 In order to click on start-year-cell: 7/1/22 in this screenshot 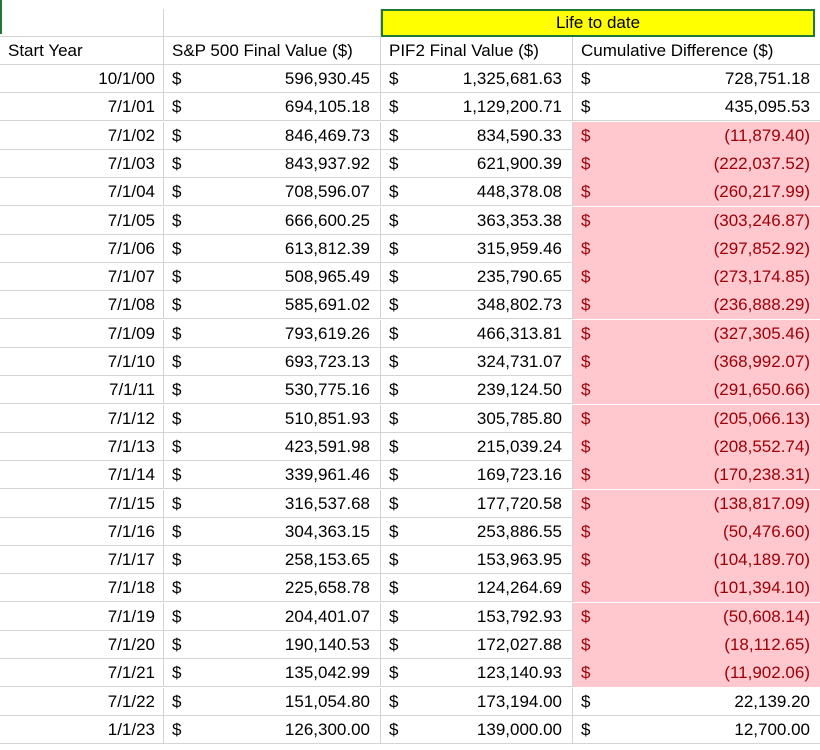, I will do `click(82, 701)`.